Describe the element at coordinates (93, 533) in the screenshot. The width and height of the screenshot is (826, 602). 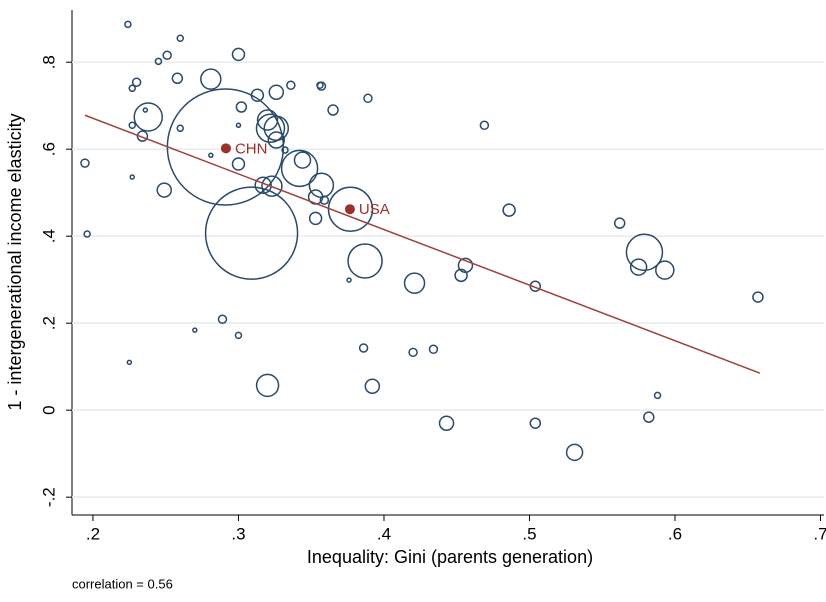
I see `x-tick-label: .2` at that location.